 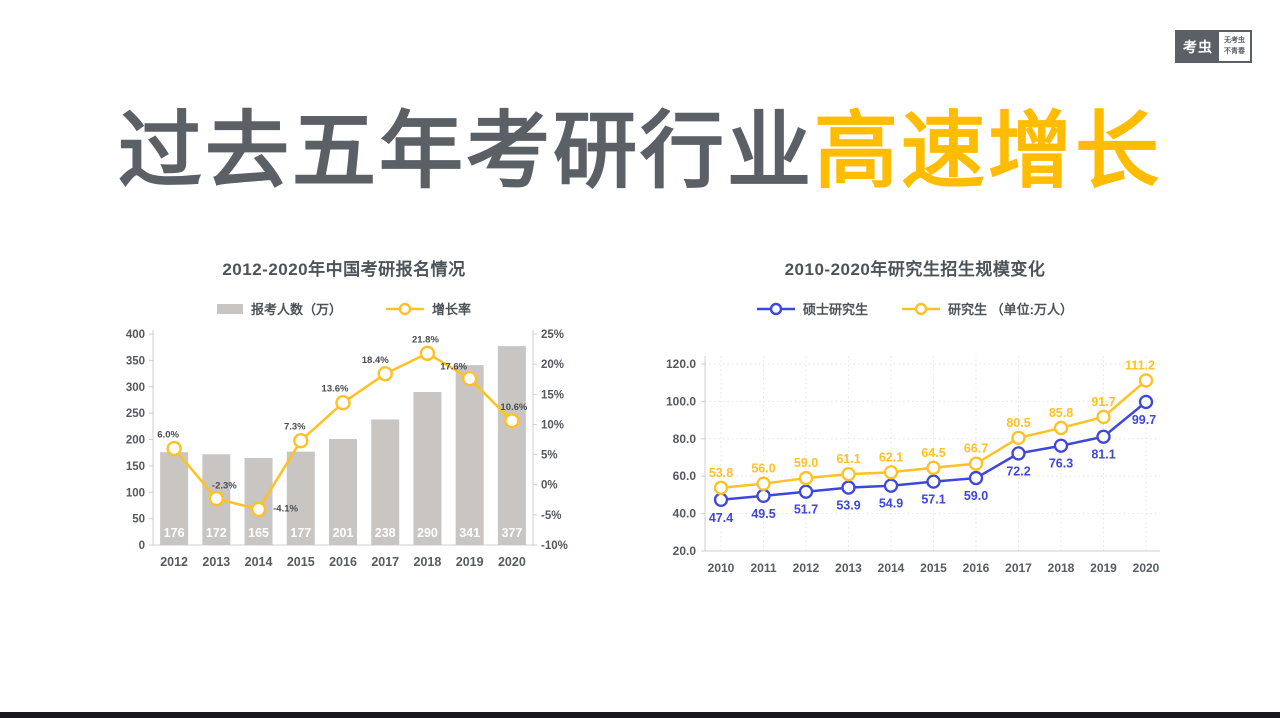 What do you see at coordinates (295, 427) in the screenshot?
I see `growth-rate-label: 7.3%` at bounding box center [295, 427].